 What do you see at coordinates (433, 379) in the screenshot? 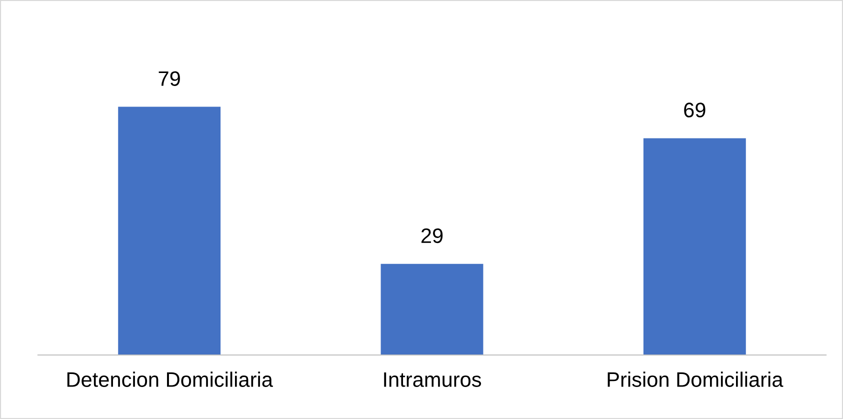
I see `x-tick-label: Intramuros` at bounding box center [433, 379].